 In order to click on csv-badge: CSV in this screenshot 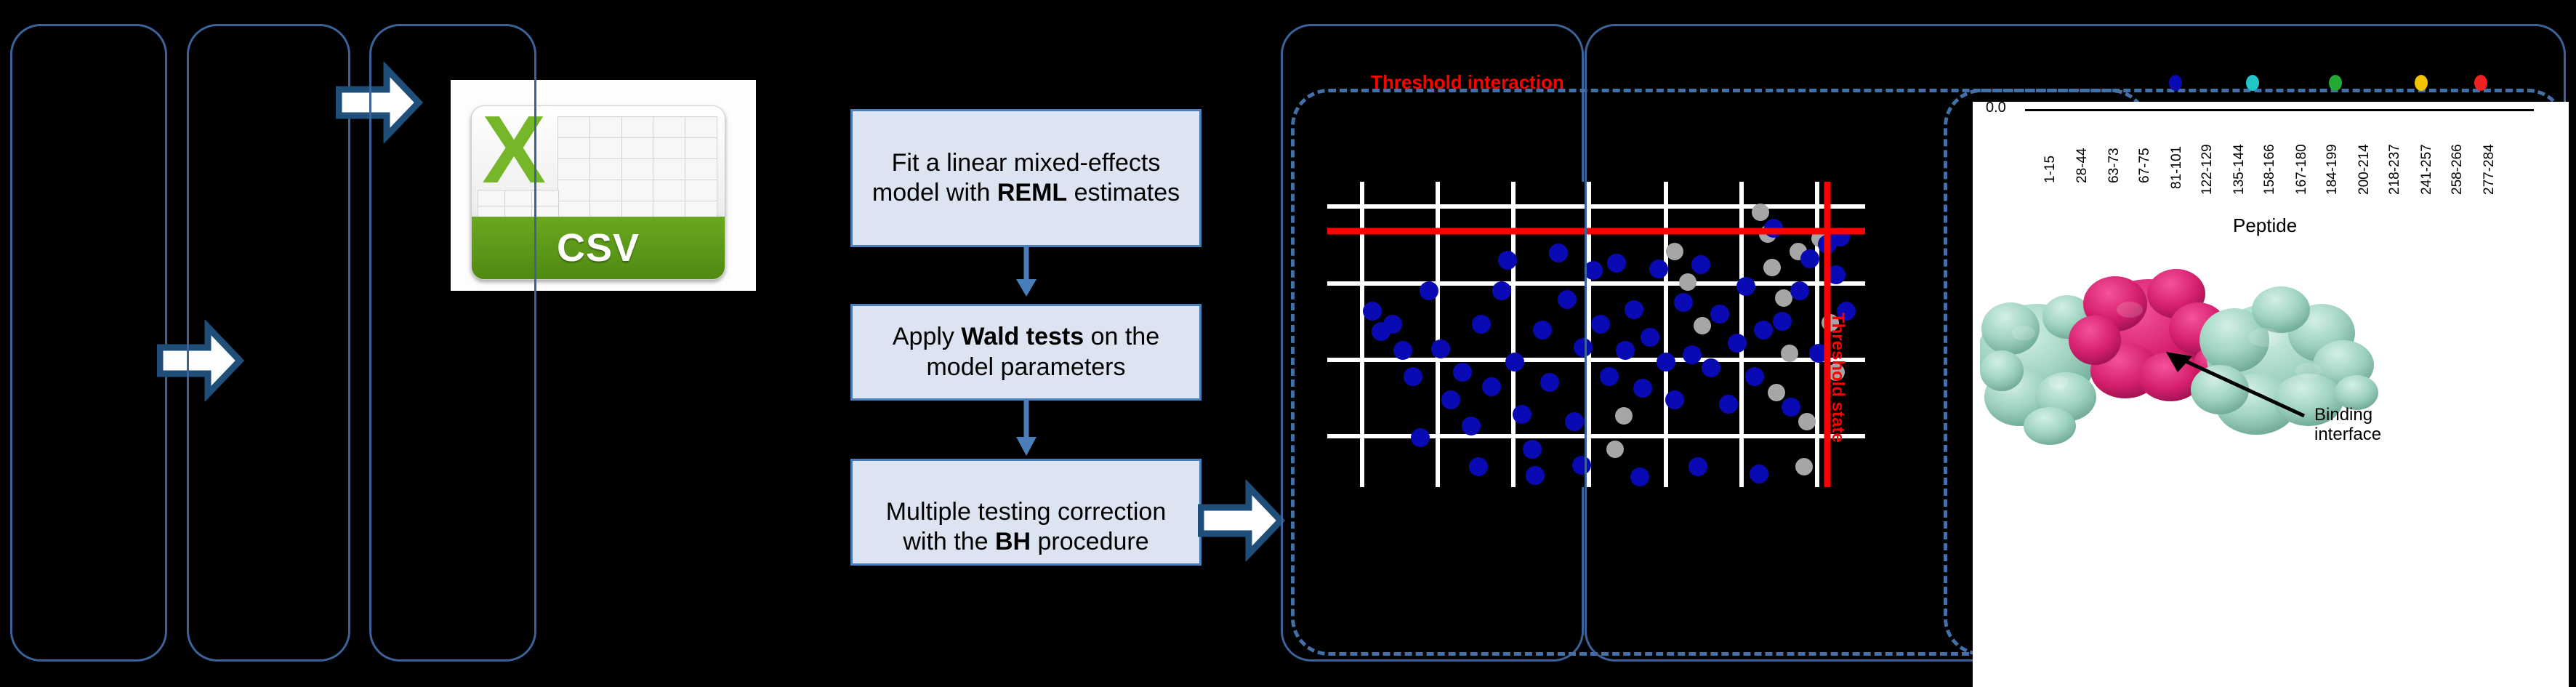, I will do `click(598, 248)`.